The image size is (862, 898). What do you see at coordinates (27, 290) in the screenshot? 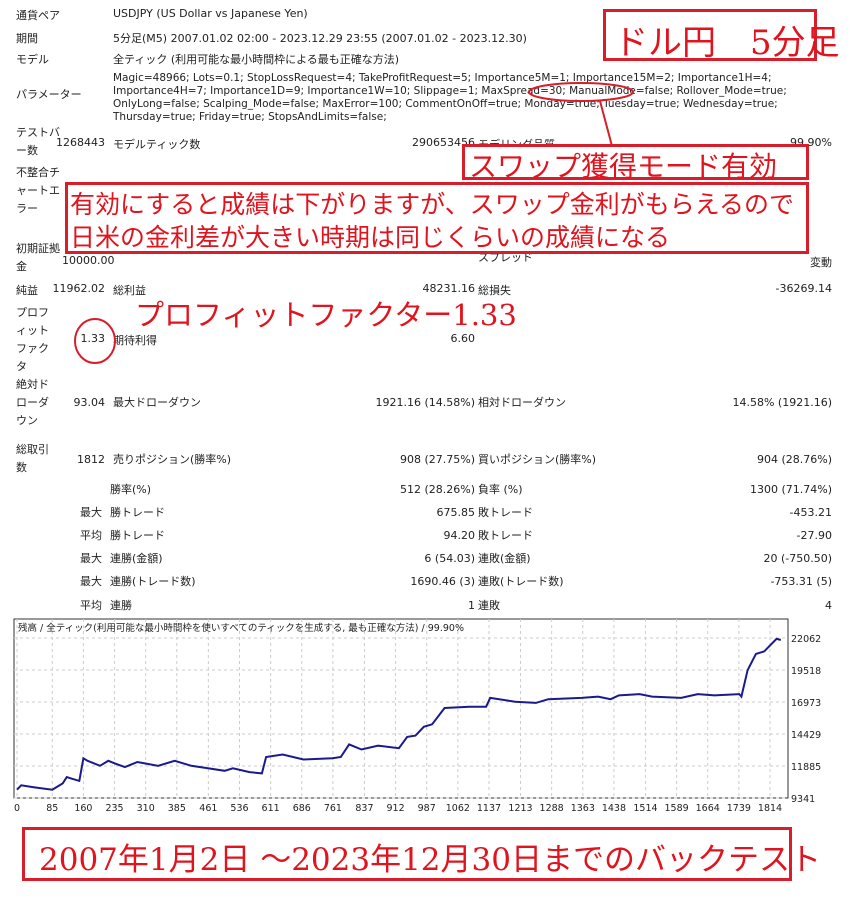
I see `net-label: 純益` at bounding box center [27, 290].